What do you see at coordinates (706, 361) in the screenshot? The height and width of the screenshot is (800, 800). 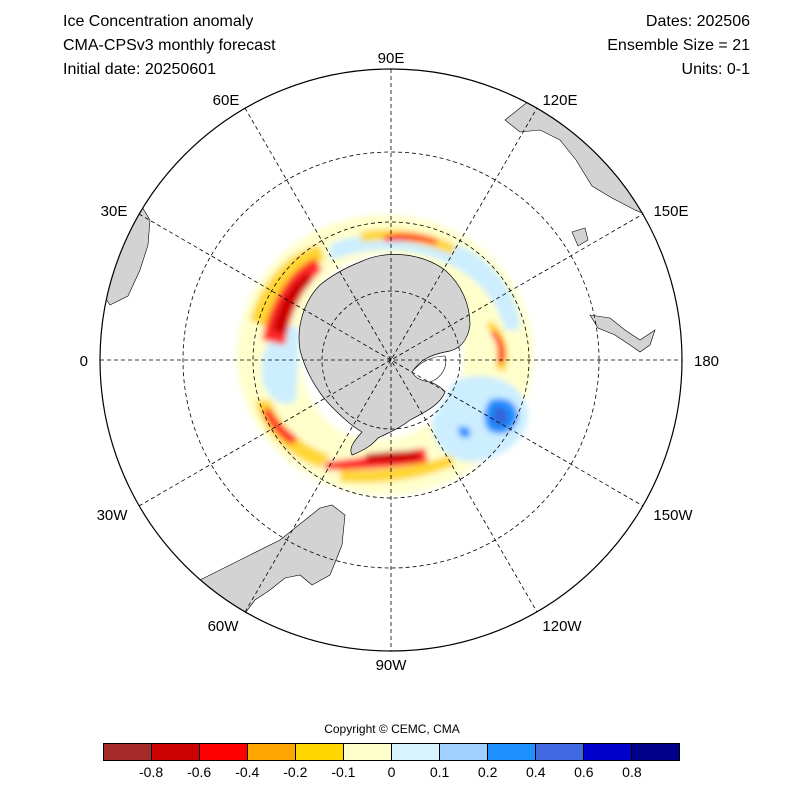 I see `lon-label-180: 180` at bounding box center [706, 361].